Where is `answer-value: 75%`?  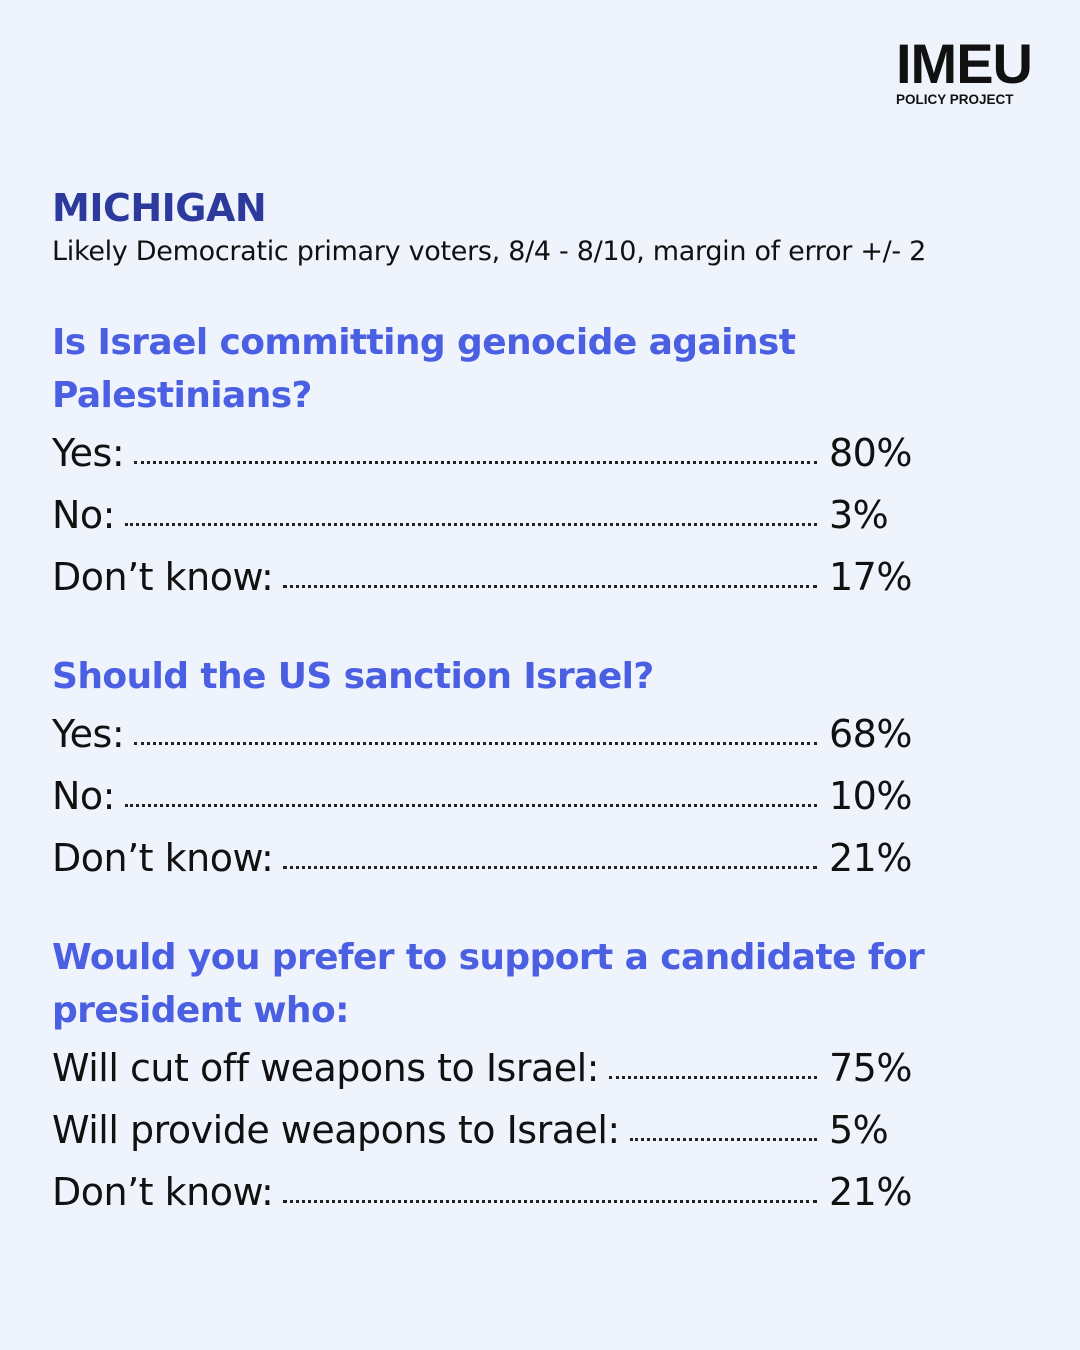 answer-value: 75% is located at coordinates (870, 1068).